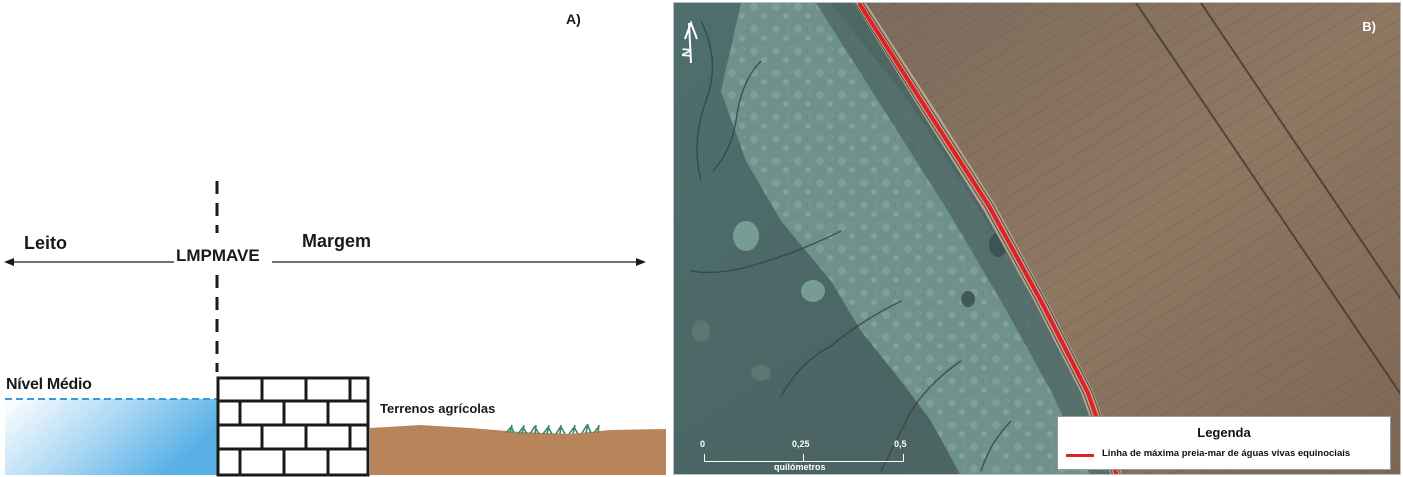 The image size is (1403, 477). I want to click on legend-title: Legenda, so click(1224, 432).